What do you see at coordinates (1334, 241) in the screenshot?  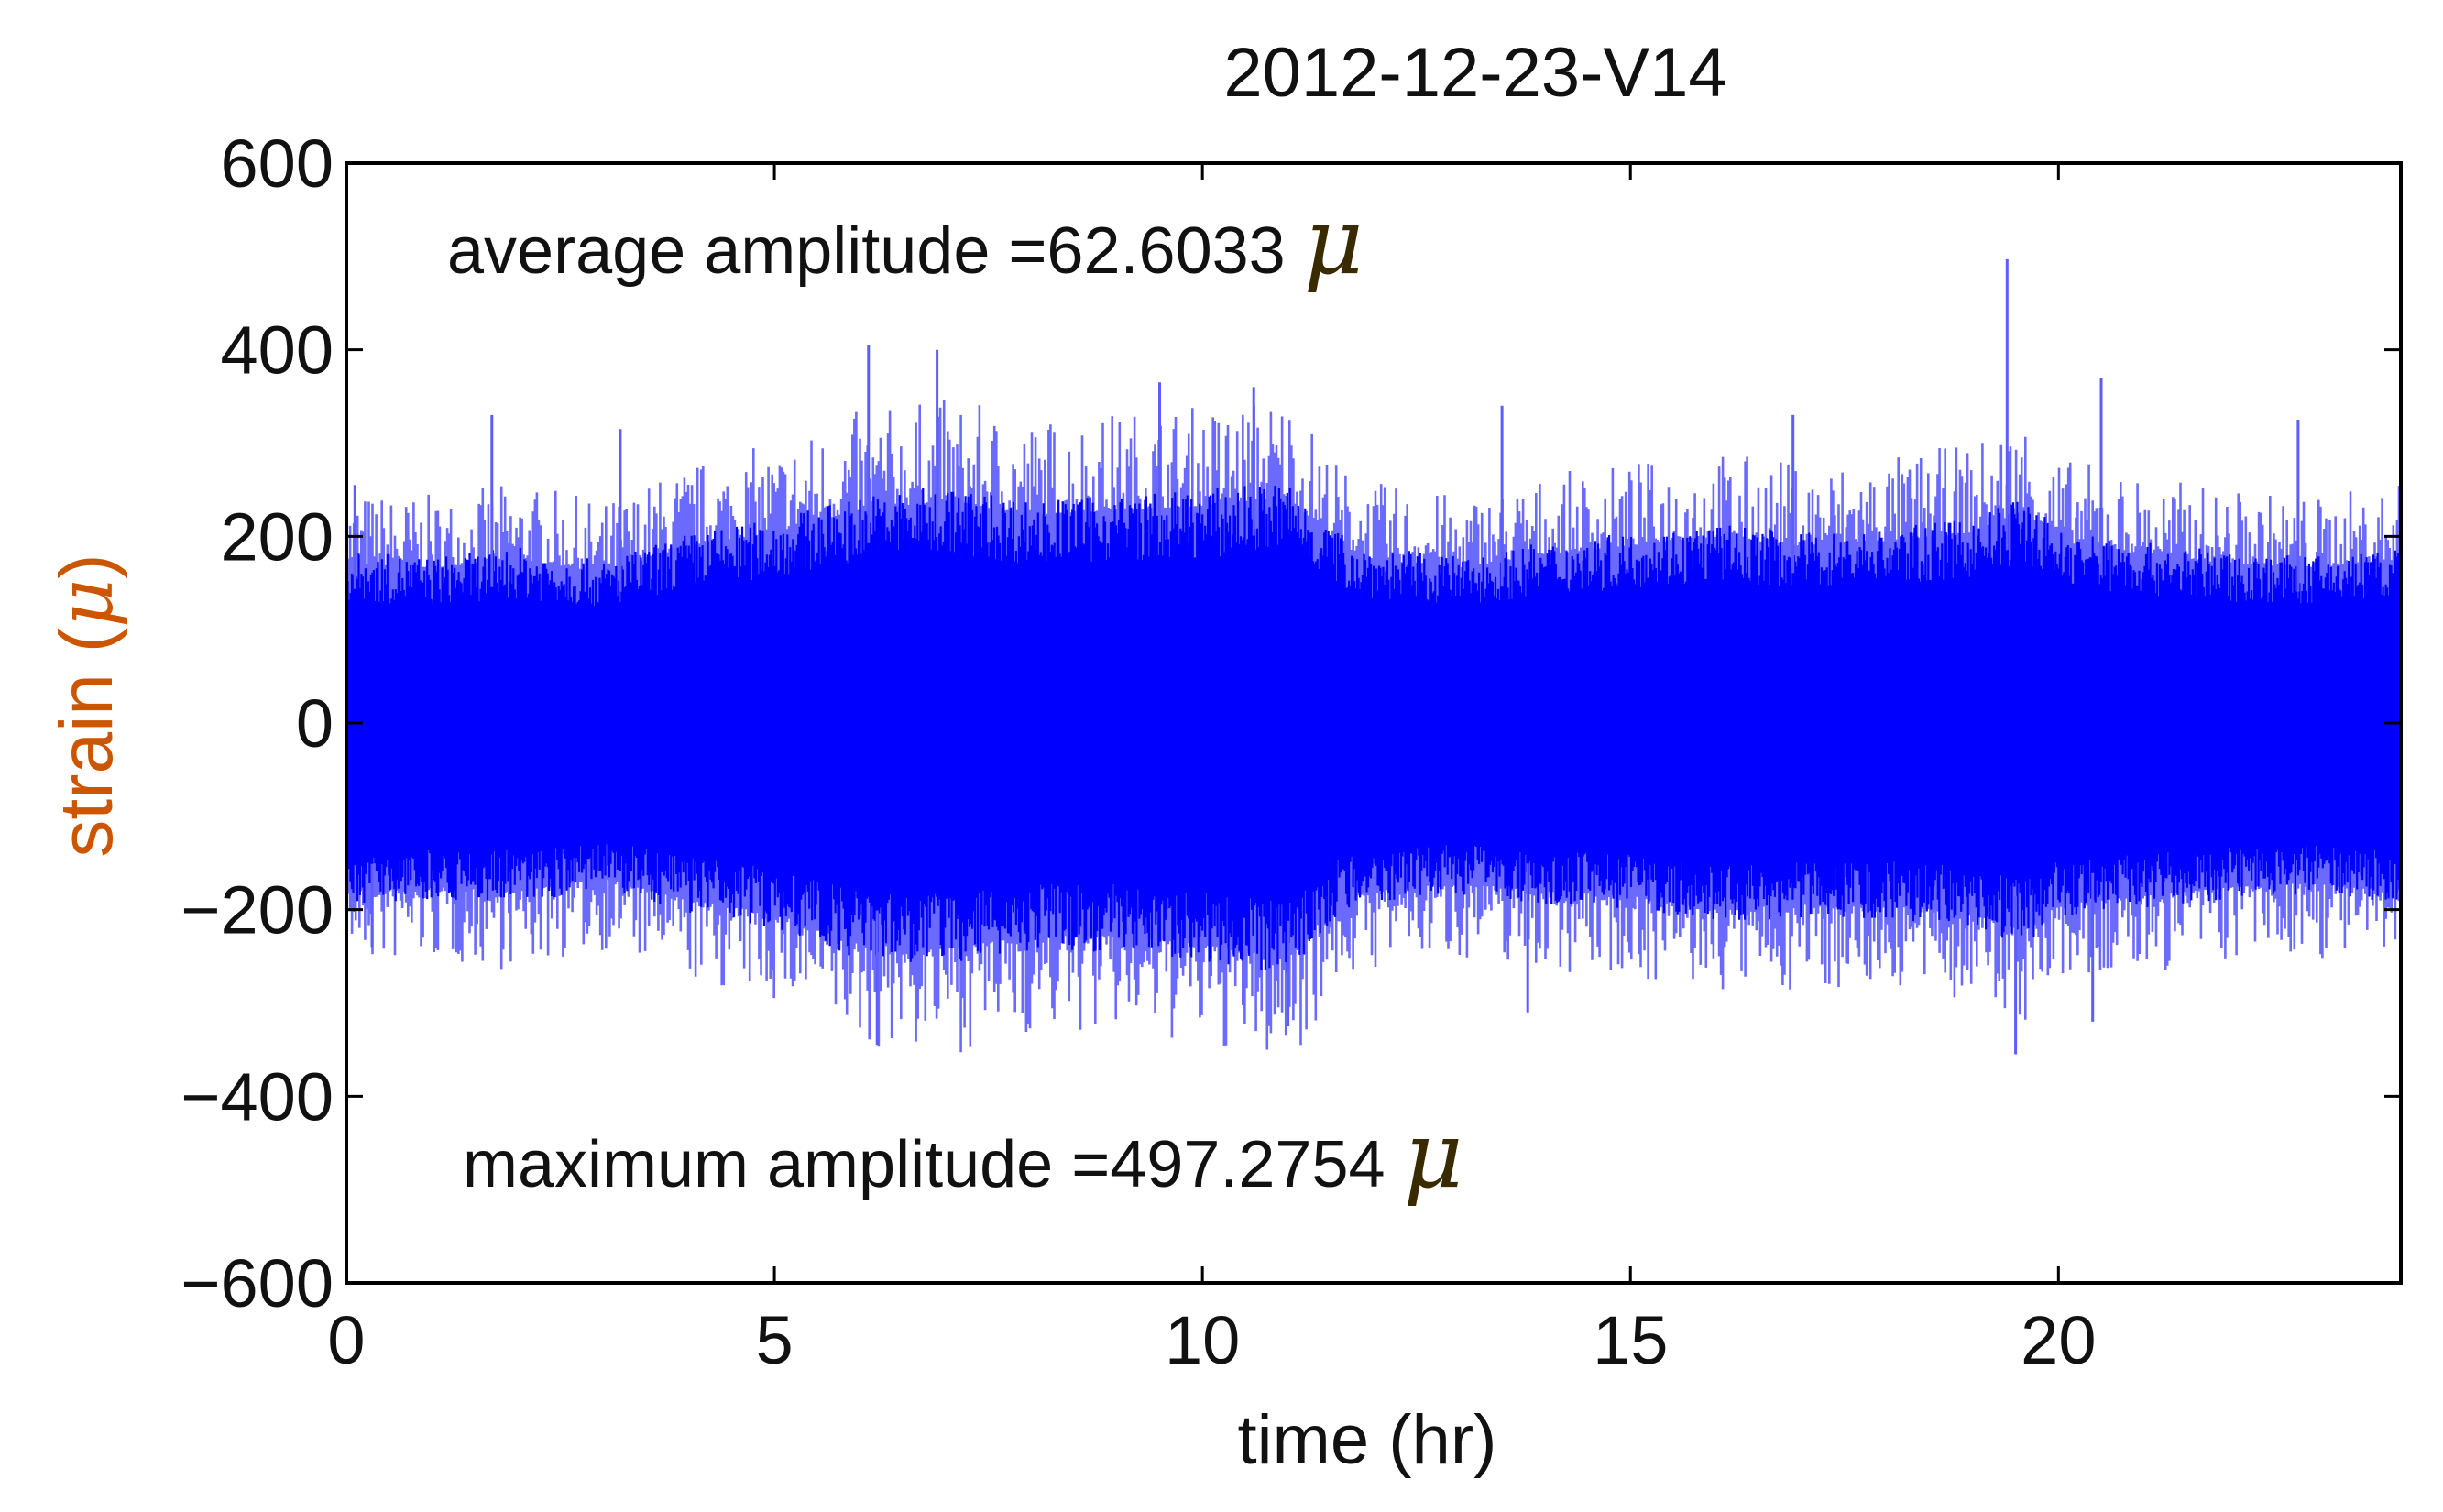 I see `average-mu-symbol: μ` at bounding box center [1334, 241].